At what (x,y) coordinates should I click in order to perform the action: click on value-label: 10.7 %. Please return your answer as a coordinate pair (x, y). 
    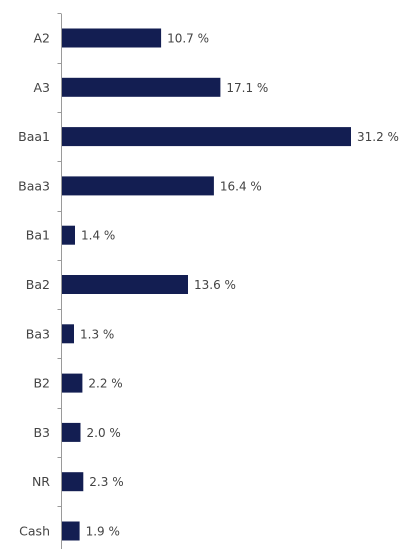
    Looking at the image, I should click on (188, 39).